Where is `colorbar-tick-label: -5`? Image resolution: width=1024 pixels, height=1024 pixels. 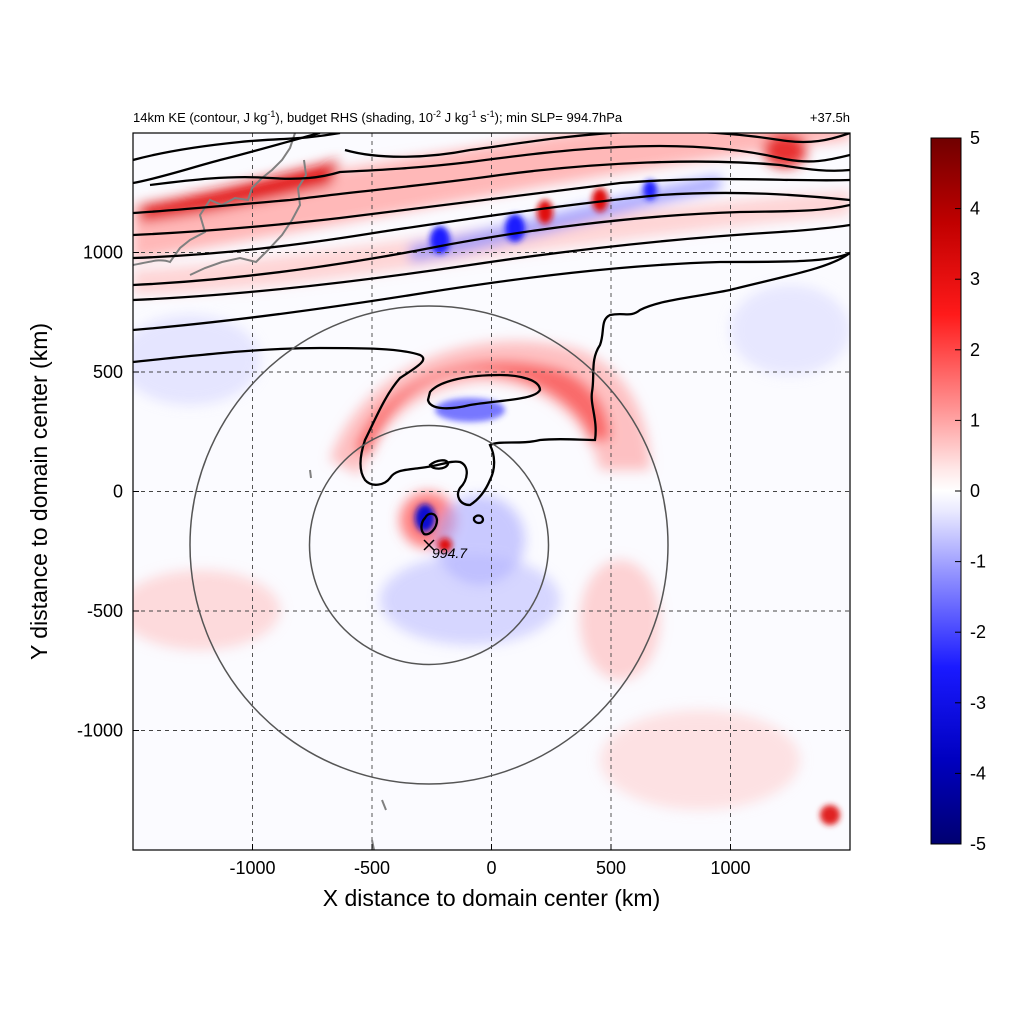 colorbar-tick-label: -5 is located at coordinates (978, 844).